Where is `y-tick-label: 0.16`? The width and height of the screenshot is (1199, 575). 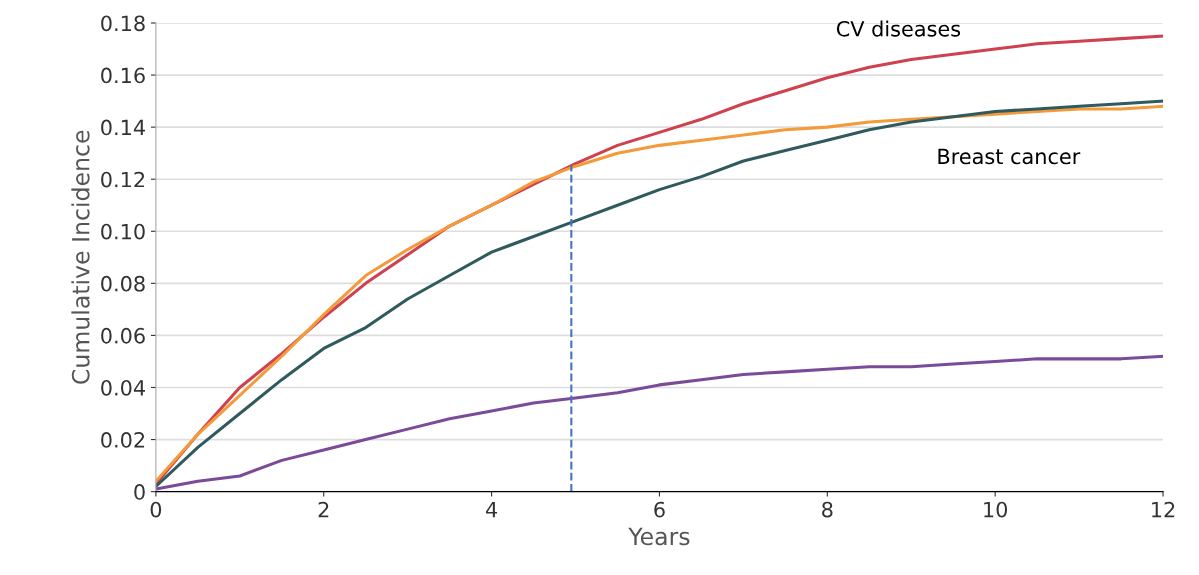 y-tick-label: 0.16 is located at coordinates (123, 75).